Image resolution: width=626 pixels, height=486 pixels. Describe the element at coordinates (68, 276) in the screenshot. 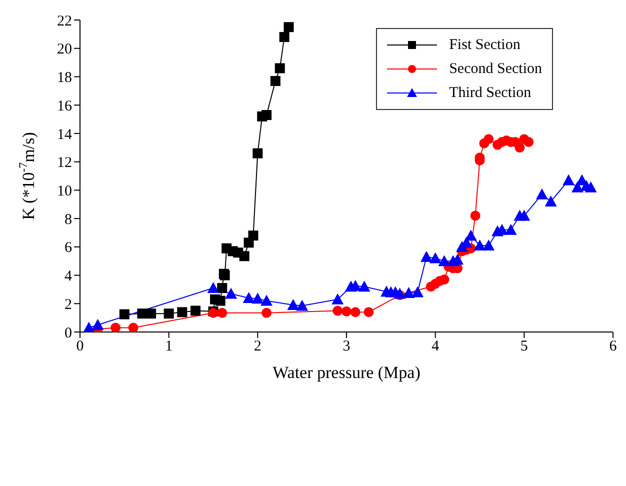

I see `y-tick-label: 4` at that location.